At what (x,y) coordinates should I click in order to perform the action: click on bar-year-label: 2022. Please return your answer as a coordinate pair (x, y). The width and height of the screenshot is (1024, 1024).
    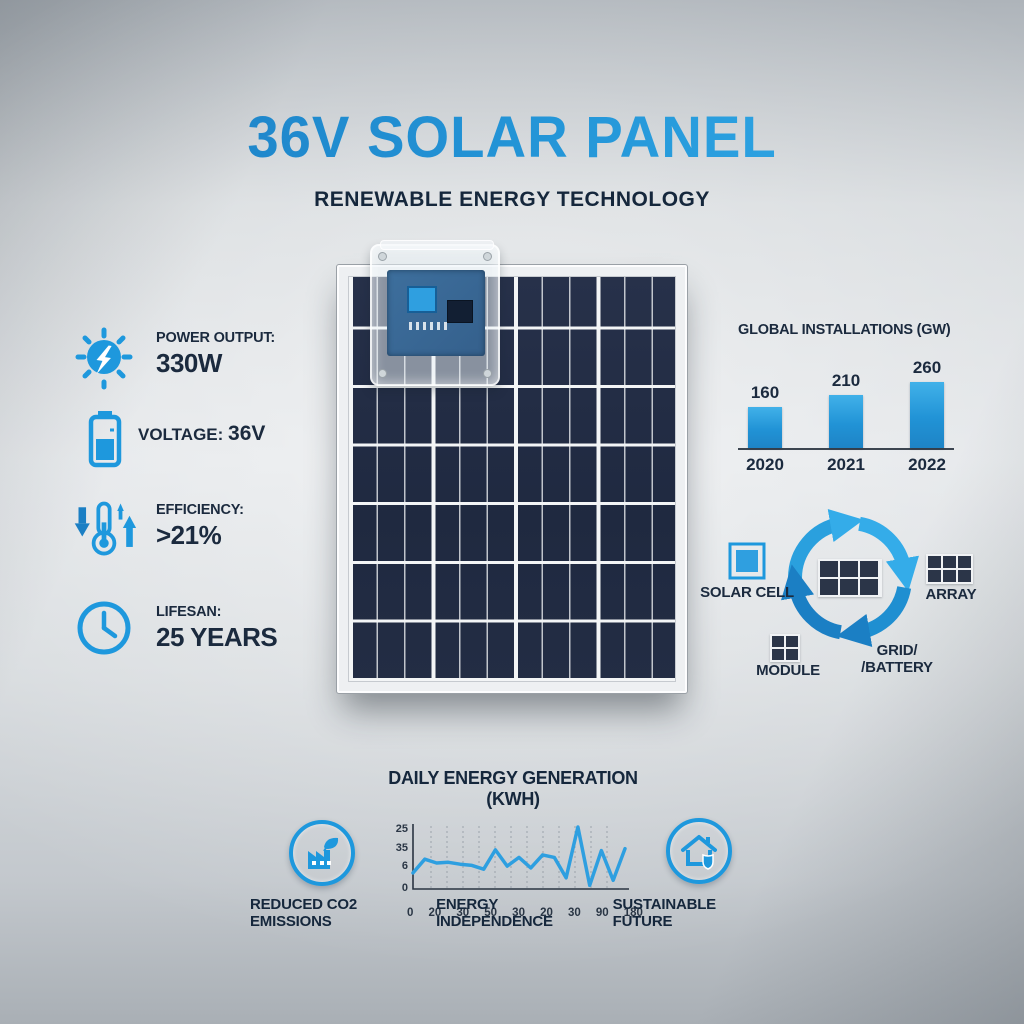
    Looking at the image, I should click on (927, 464).